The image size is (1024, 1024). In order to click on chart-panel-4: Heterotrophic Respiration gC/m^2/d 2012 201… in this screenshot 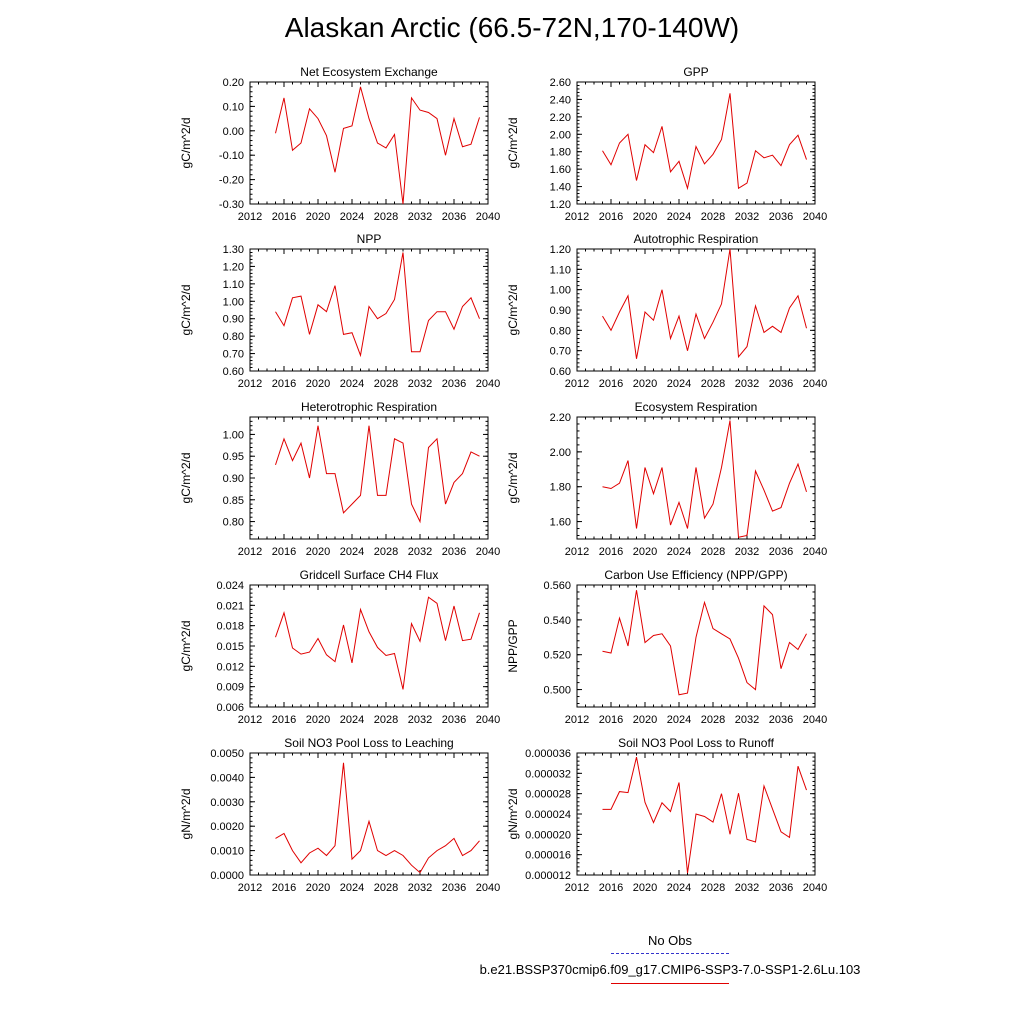, I will do `click(339, 479)`.